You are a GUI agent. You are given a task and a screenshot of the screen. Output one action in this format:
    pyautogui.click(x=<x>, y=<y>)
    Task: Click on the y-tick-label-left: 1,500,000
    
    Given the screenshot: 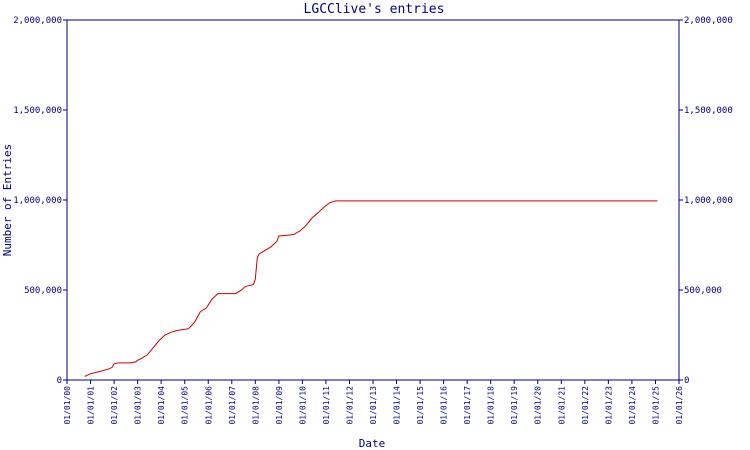 What is the action you would take?
    pyautogui.click(x=37, y=111)
    